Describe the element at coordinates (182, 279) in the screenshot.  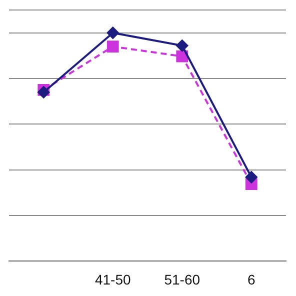
I see `x-tick-label: 51-60` at that location.